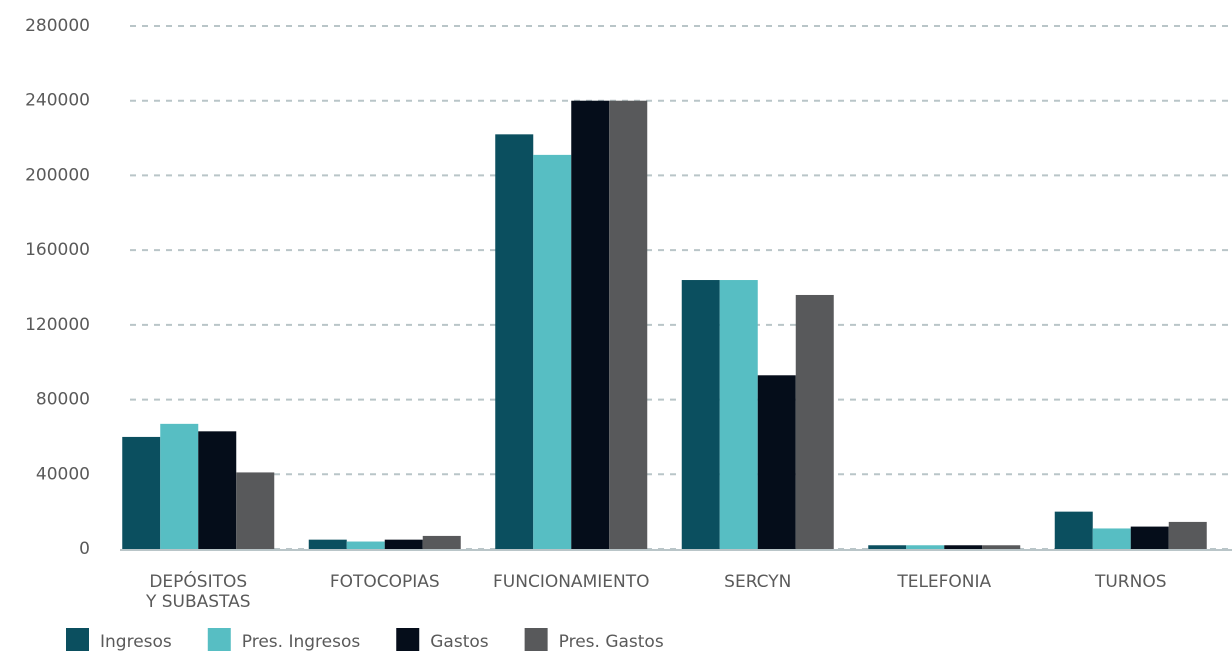 The image size is (1232, 654). What do you see at coordinates (63, 474) in the screenshot?
I see `y-tick-label: 40000` at bounding box center [63, 474].